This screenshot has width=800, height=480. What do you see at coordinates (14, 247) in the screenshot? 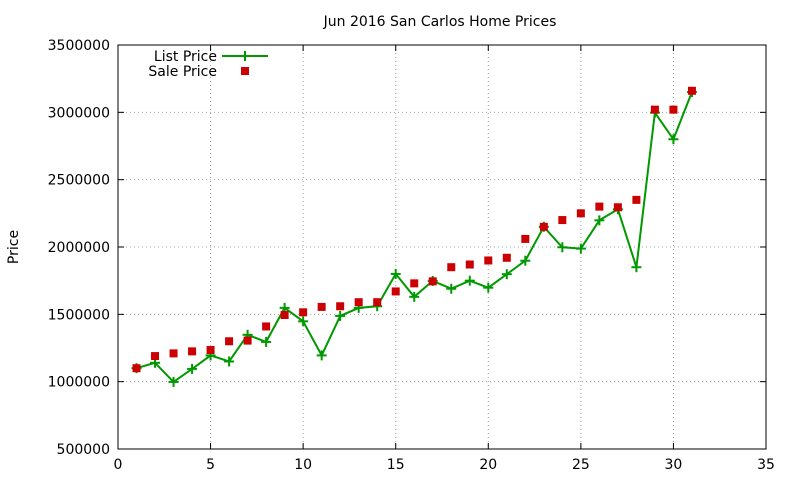
I see `y-axis-label: Price` at bounding box center [14, 247].